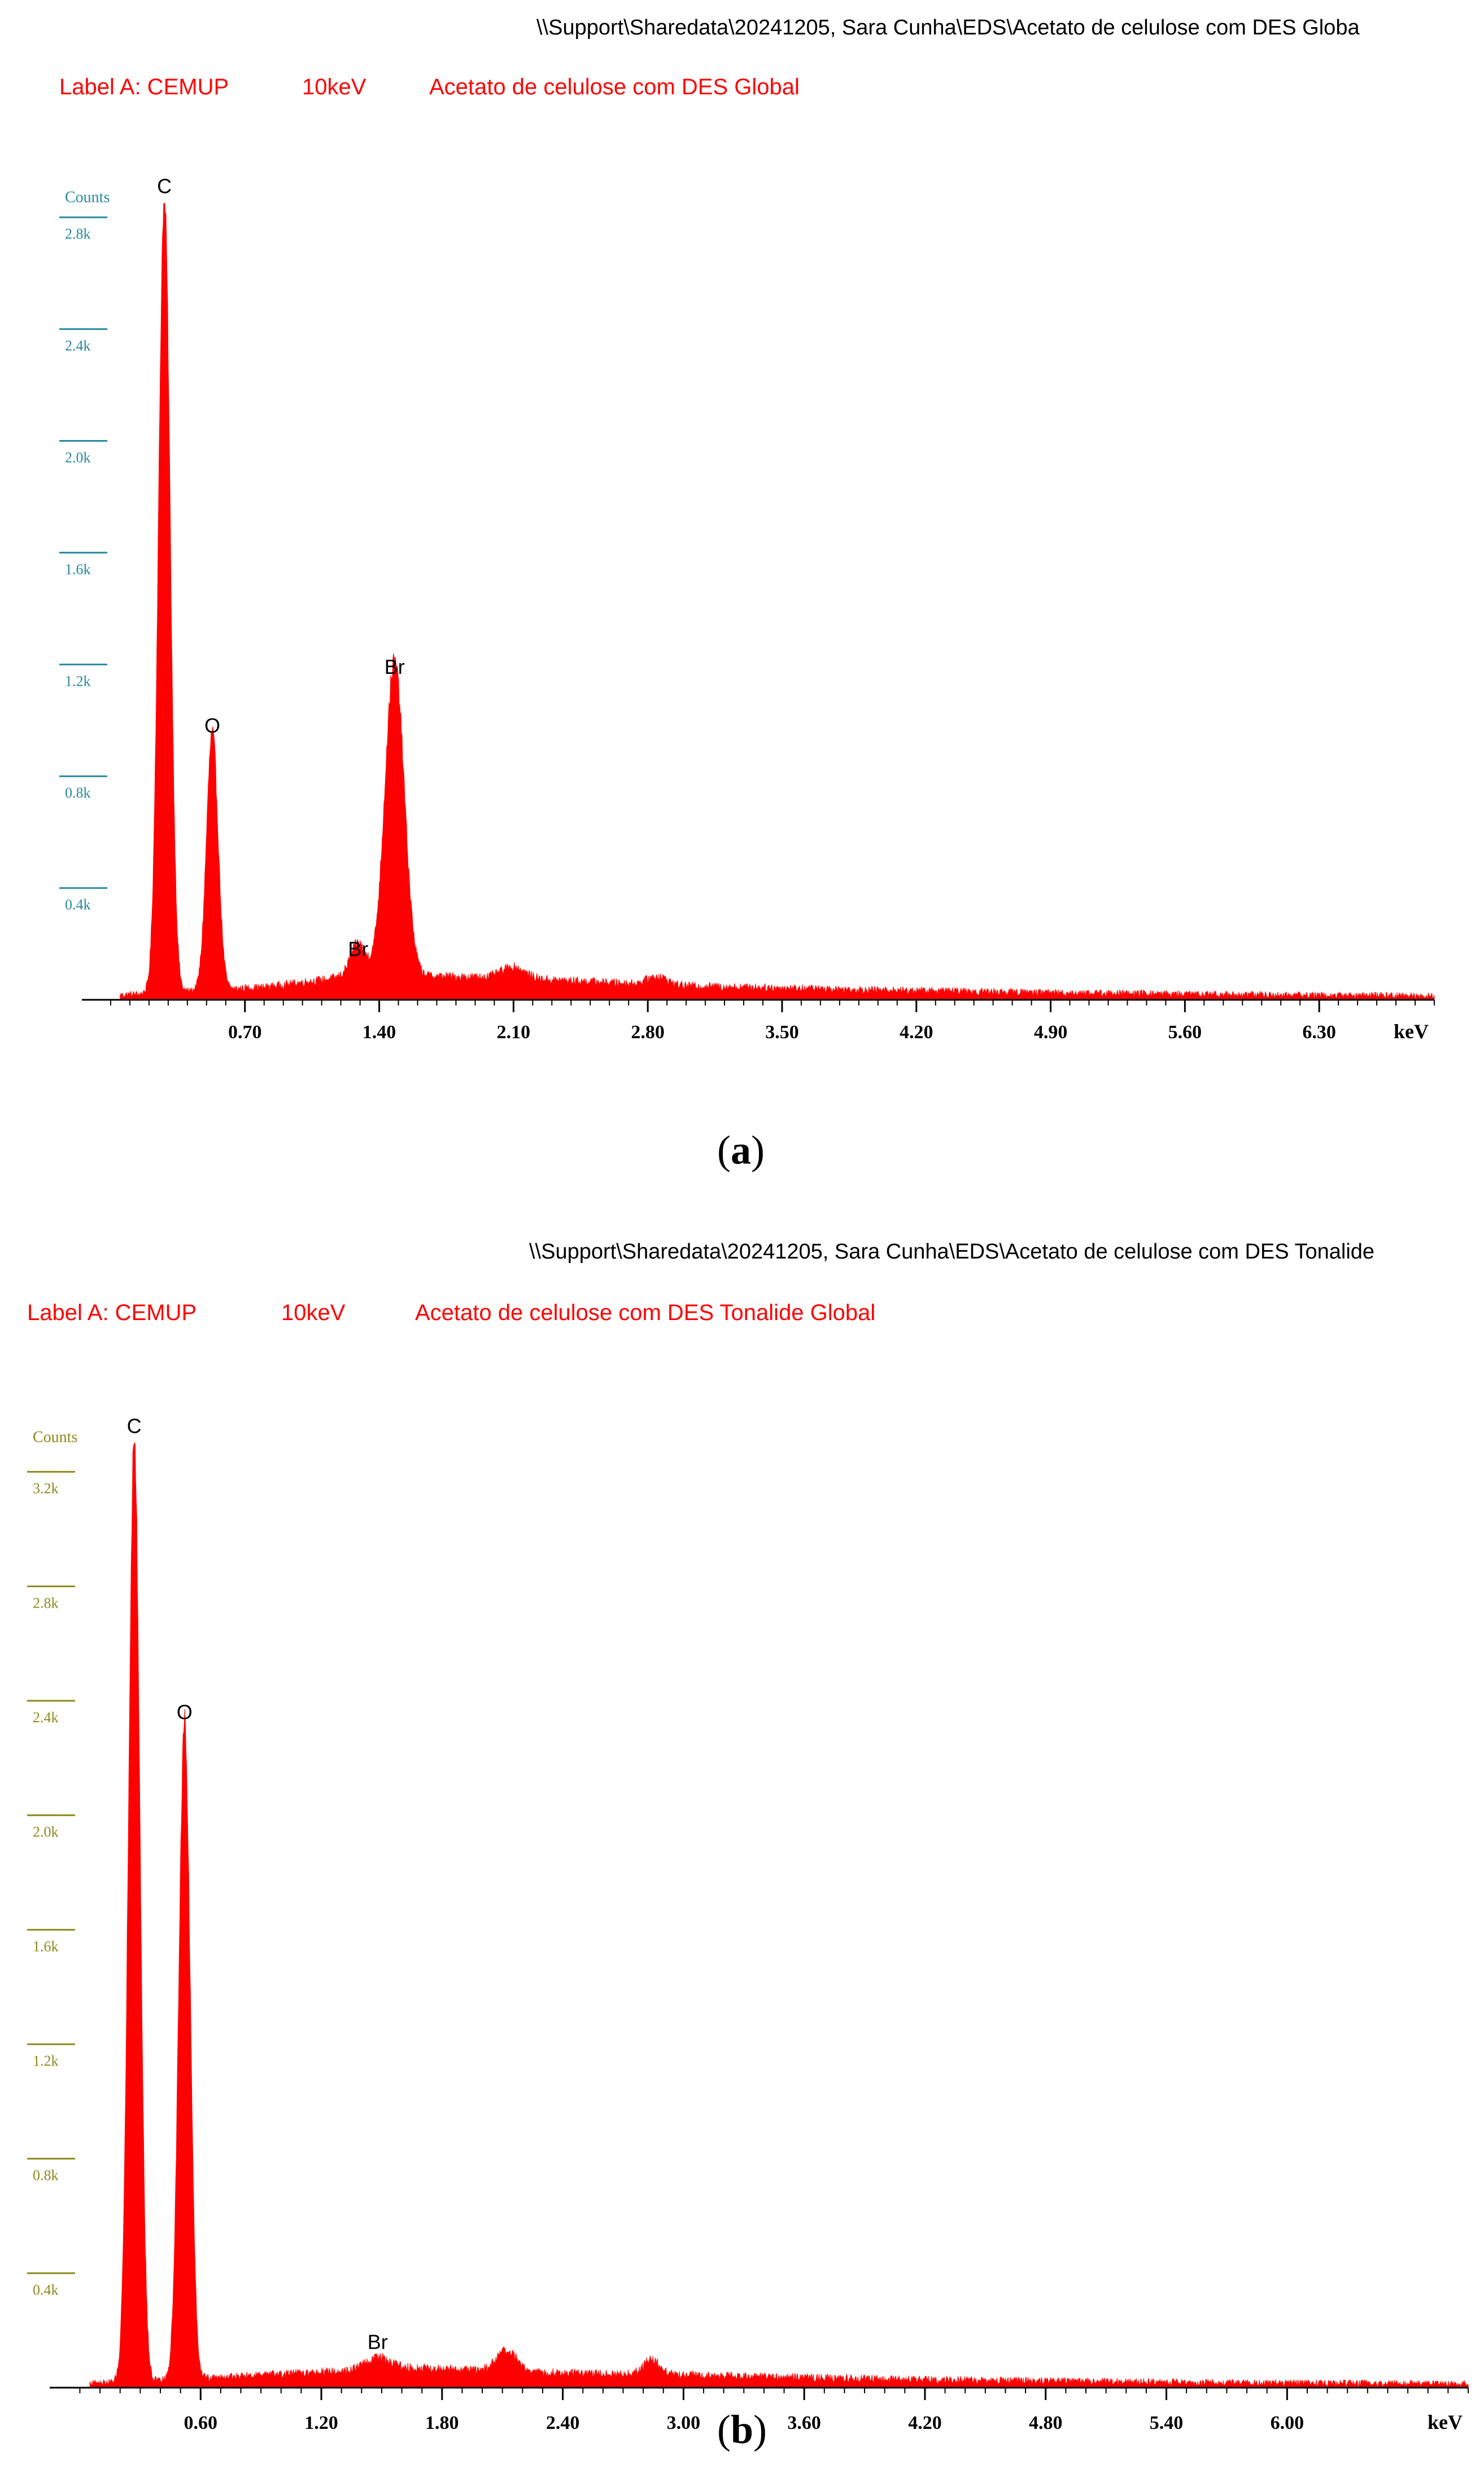 The image size is (1484, 2469). I want to click on x-tick-label: 3.60, so click(804, 2423).